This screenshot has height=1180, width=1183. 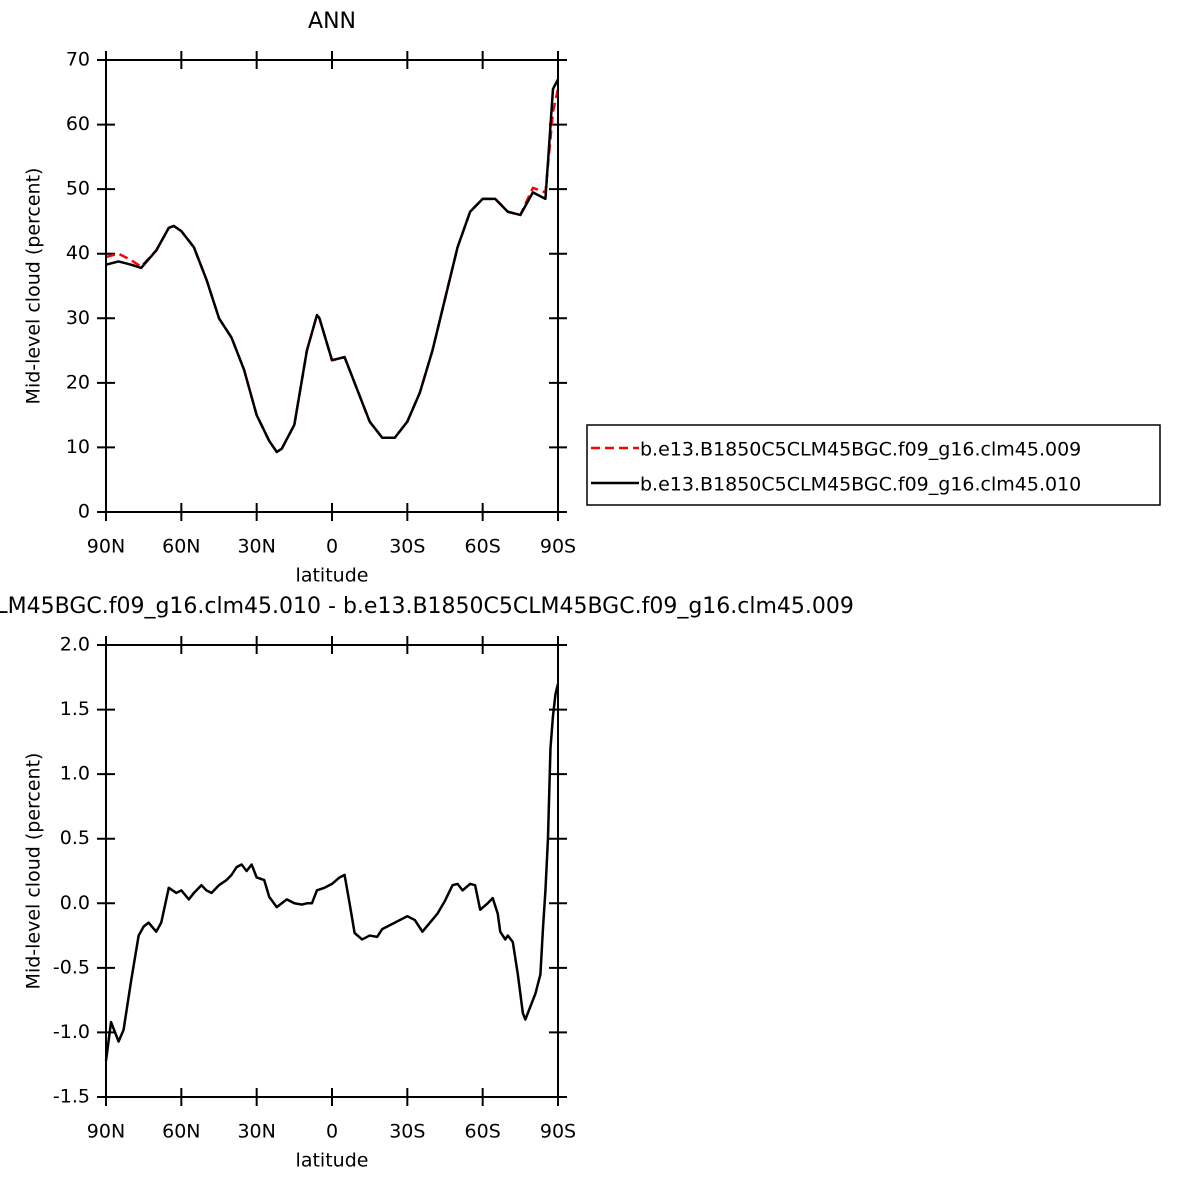 I want to click on y-tick-label: 10, so click(x=78, y=447).